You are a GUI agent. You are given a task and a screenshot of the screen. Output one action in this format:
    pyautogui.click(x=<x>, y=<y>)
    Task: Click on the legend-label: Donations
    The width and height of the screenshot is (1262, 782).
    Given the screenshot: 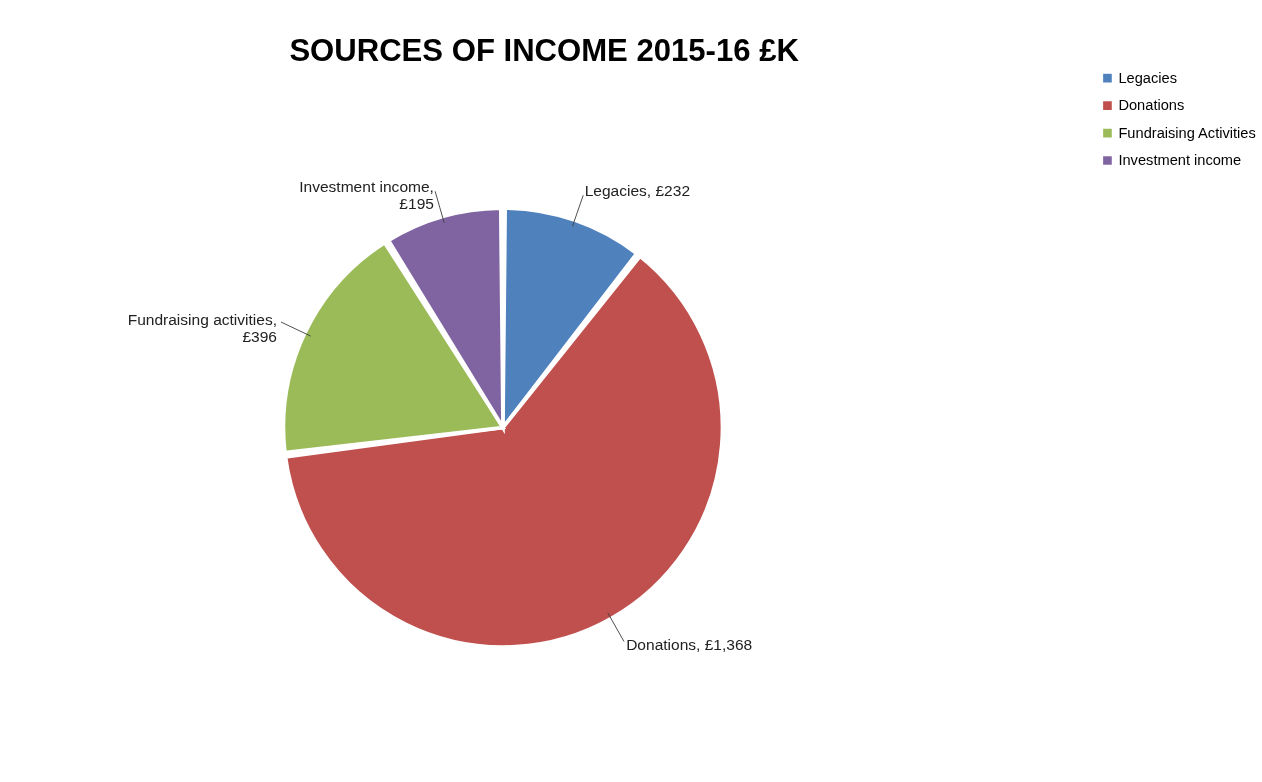 What is the action you would take?
    pyautogui.click(x=1151, y=105)
    